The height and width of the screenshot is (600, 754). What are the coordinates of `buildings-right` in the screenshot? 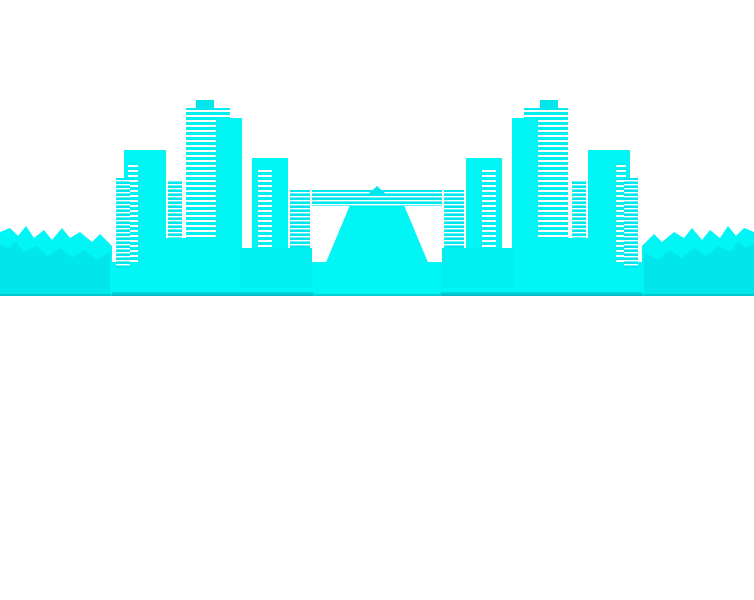 It's located at (540, 194).